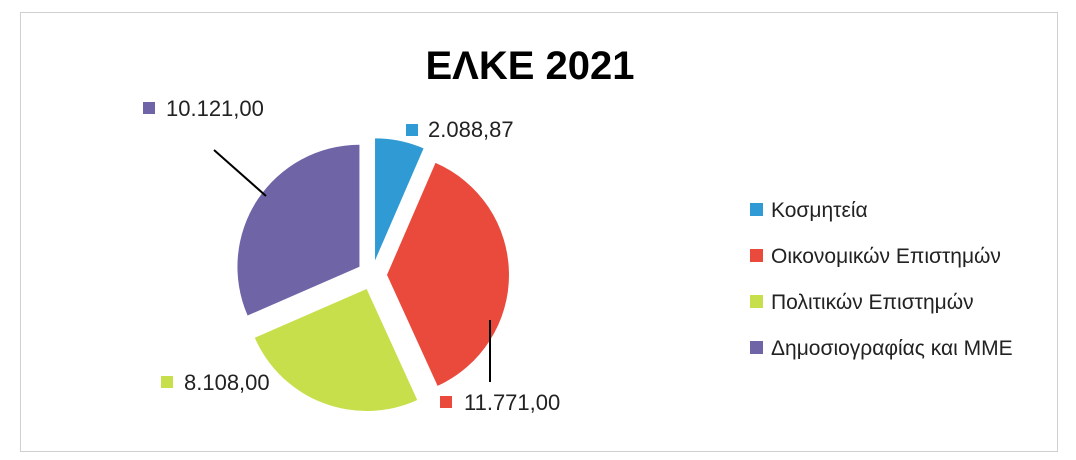  I want to click on legend-item-kosmiteia: Κοσμητεία, so click(809, 210).